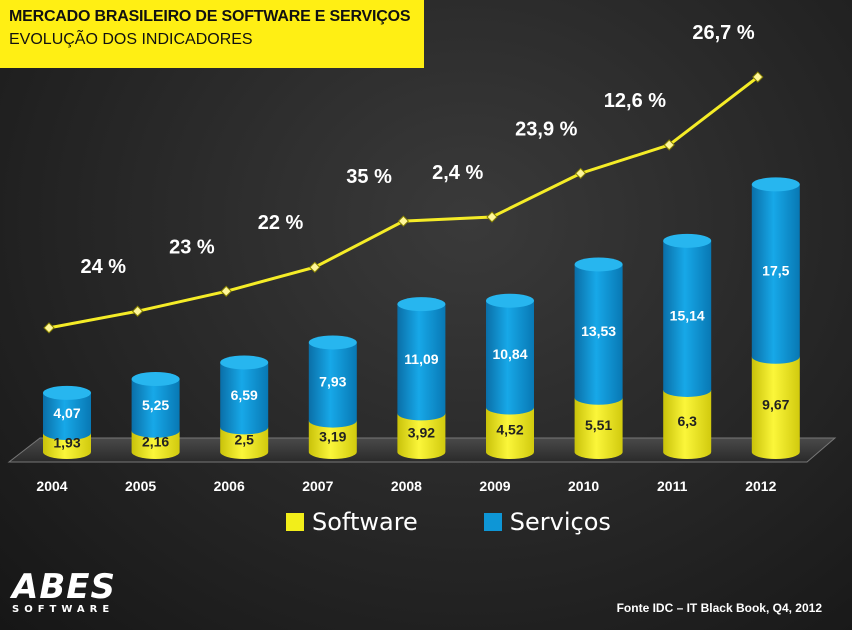 This screenshot has height=630, width=852. Describe the element at coordinates (669, 145) in the screenshot. I see `growth-marker-2011` at that location.